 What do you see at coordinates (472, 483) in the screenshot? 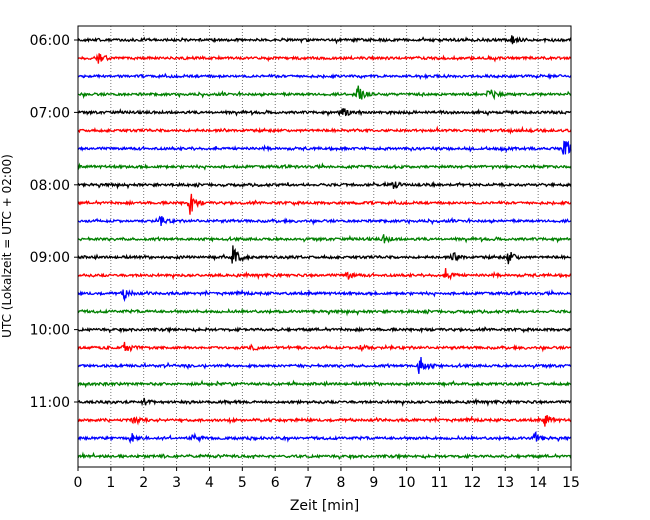
I see `x-tick-label: 12` at bounding box center [472, 483].